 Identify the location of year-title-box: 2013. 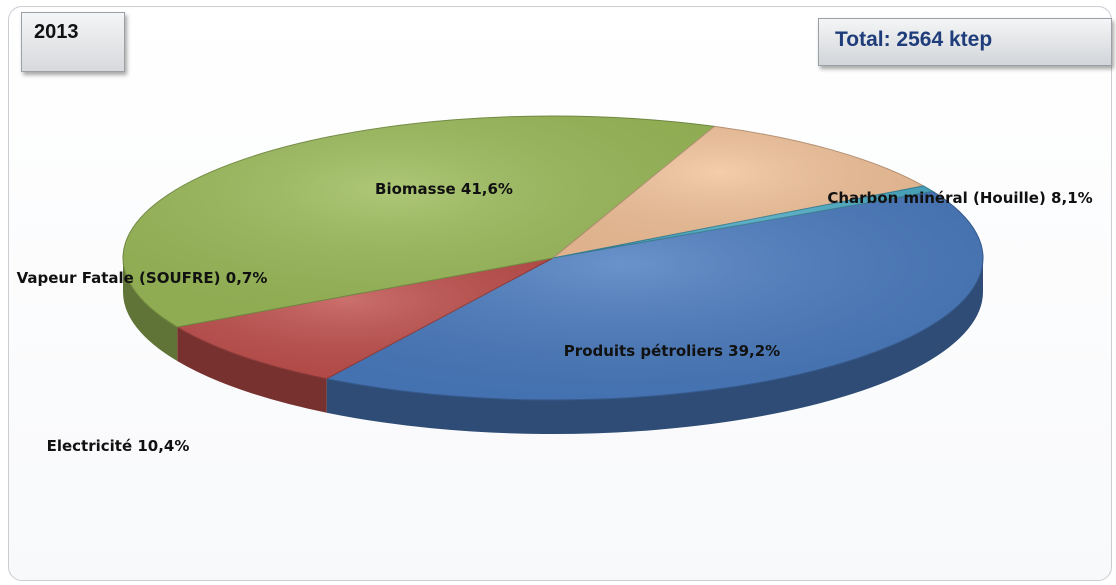
(73, 42).